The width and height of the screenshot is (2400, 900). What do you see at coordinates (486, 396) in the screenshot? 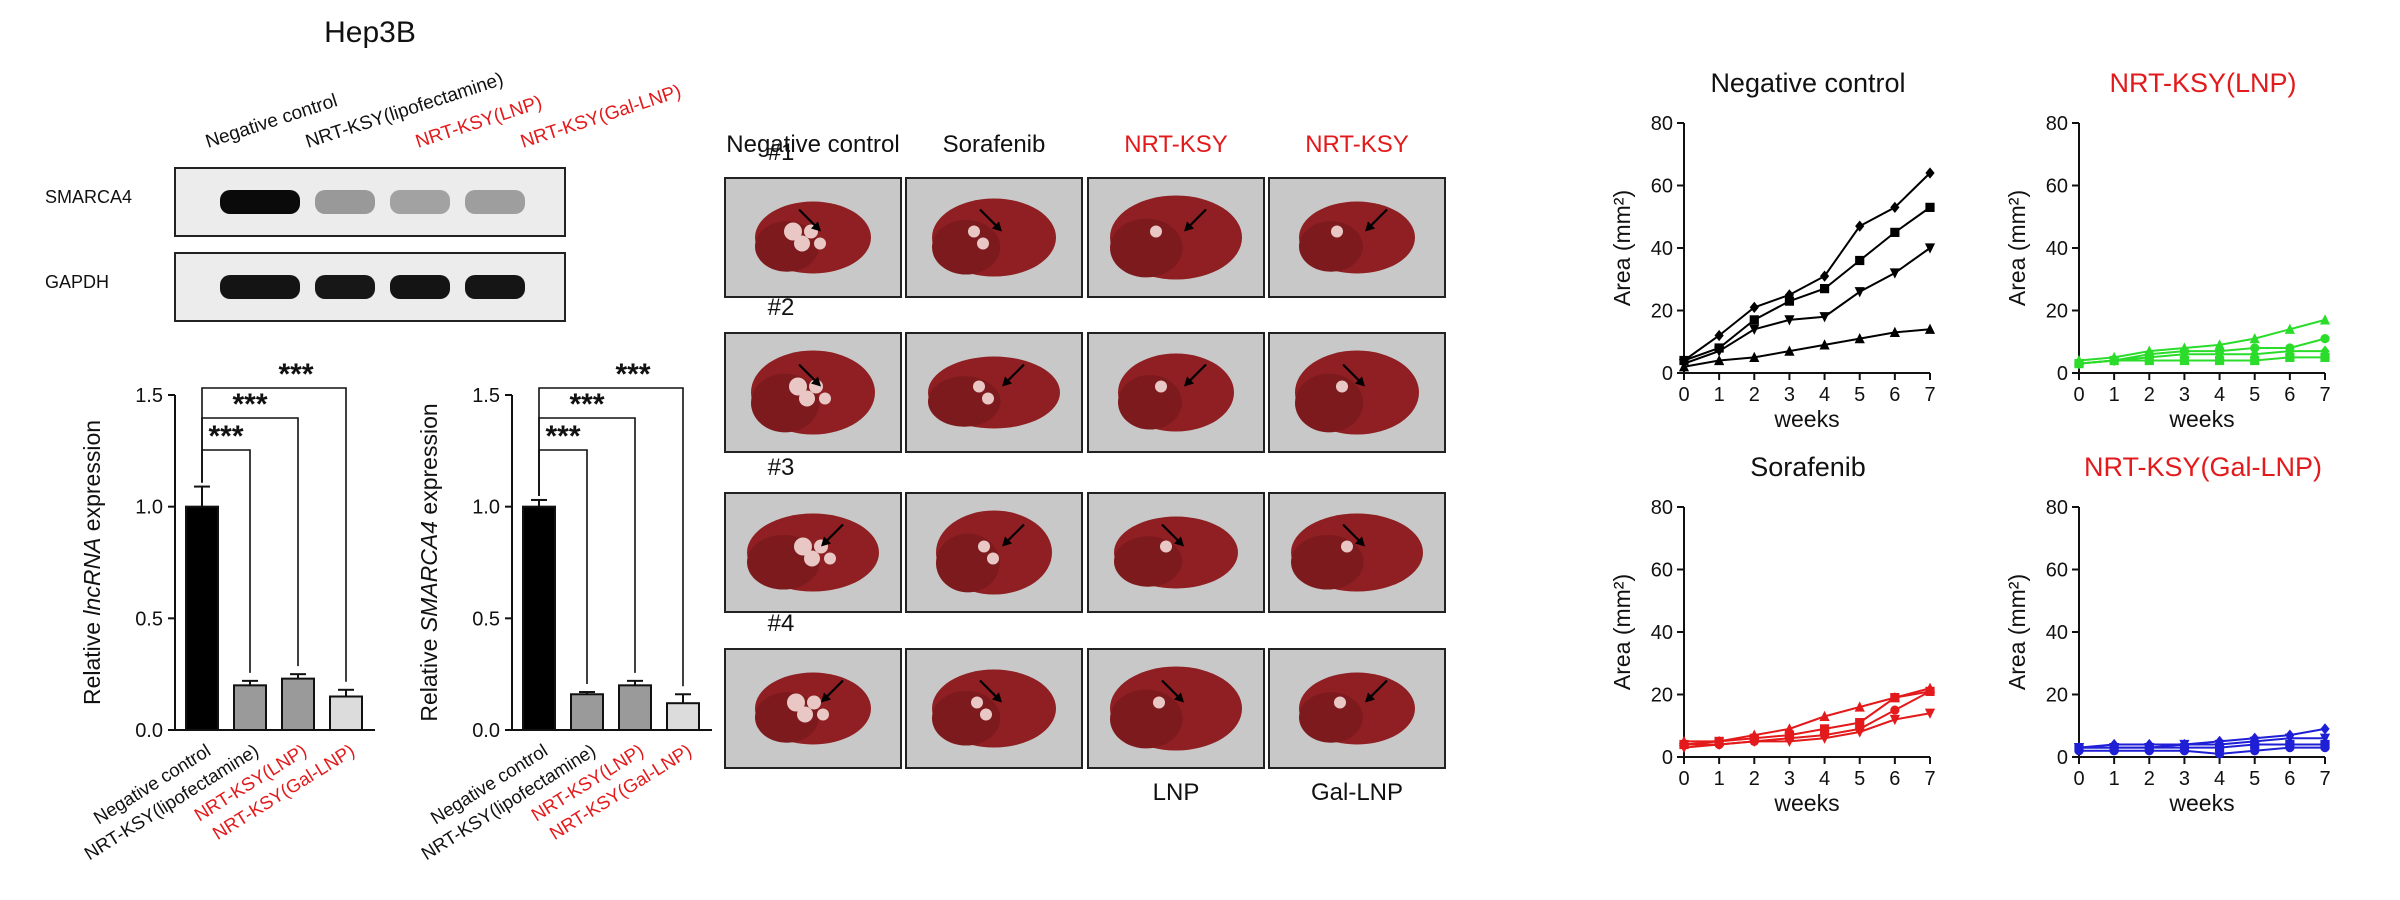
I see `y-tick-label: 1.5` at bounding box center [486, 396].